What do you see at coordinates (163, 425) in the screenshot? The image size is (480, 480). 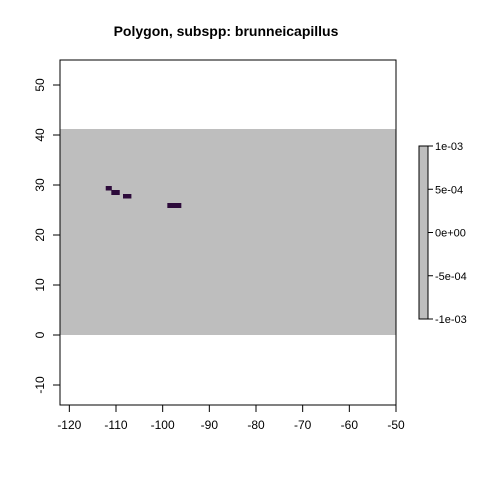 I see `x-tick-label: -100` at bounding box center [163, 425].